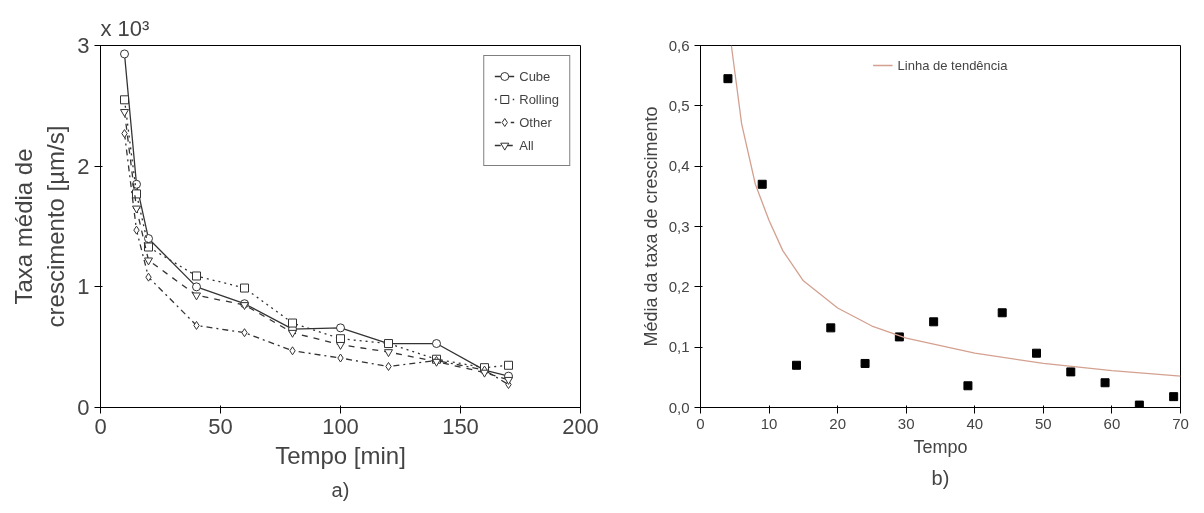  What do you see at coordinates (1180, 423) in the screenshot?
I see `x-tick-label: 70` at bounding box center [1180, 423].